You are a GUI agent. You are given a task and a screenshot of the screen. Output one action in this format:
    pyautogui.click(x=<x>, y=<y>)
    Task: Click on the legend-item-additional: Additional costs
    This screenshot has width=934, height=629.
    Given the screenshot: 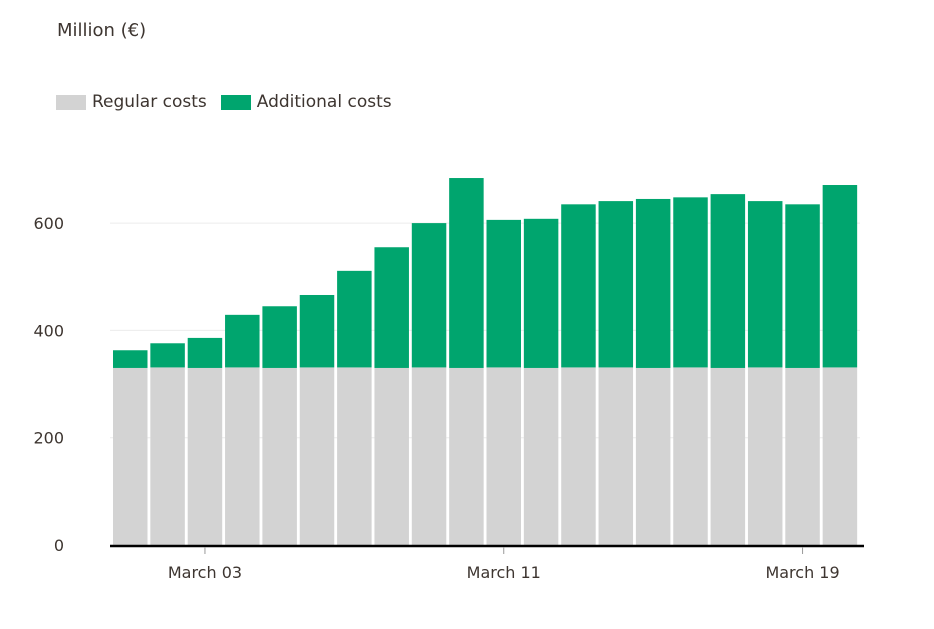 What is the action you would take?
    pyautogui.click(x=306, y=102)
    